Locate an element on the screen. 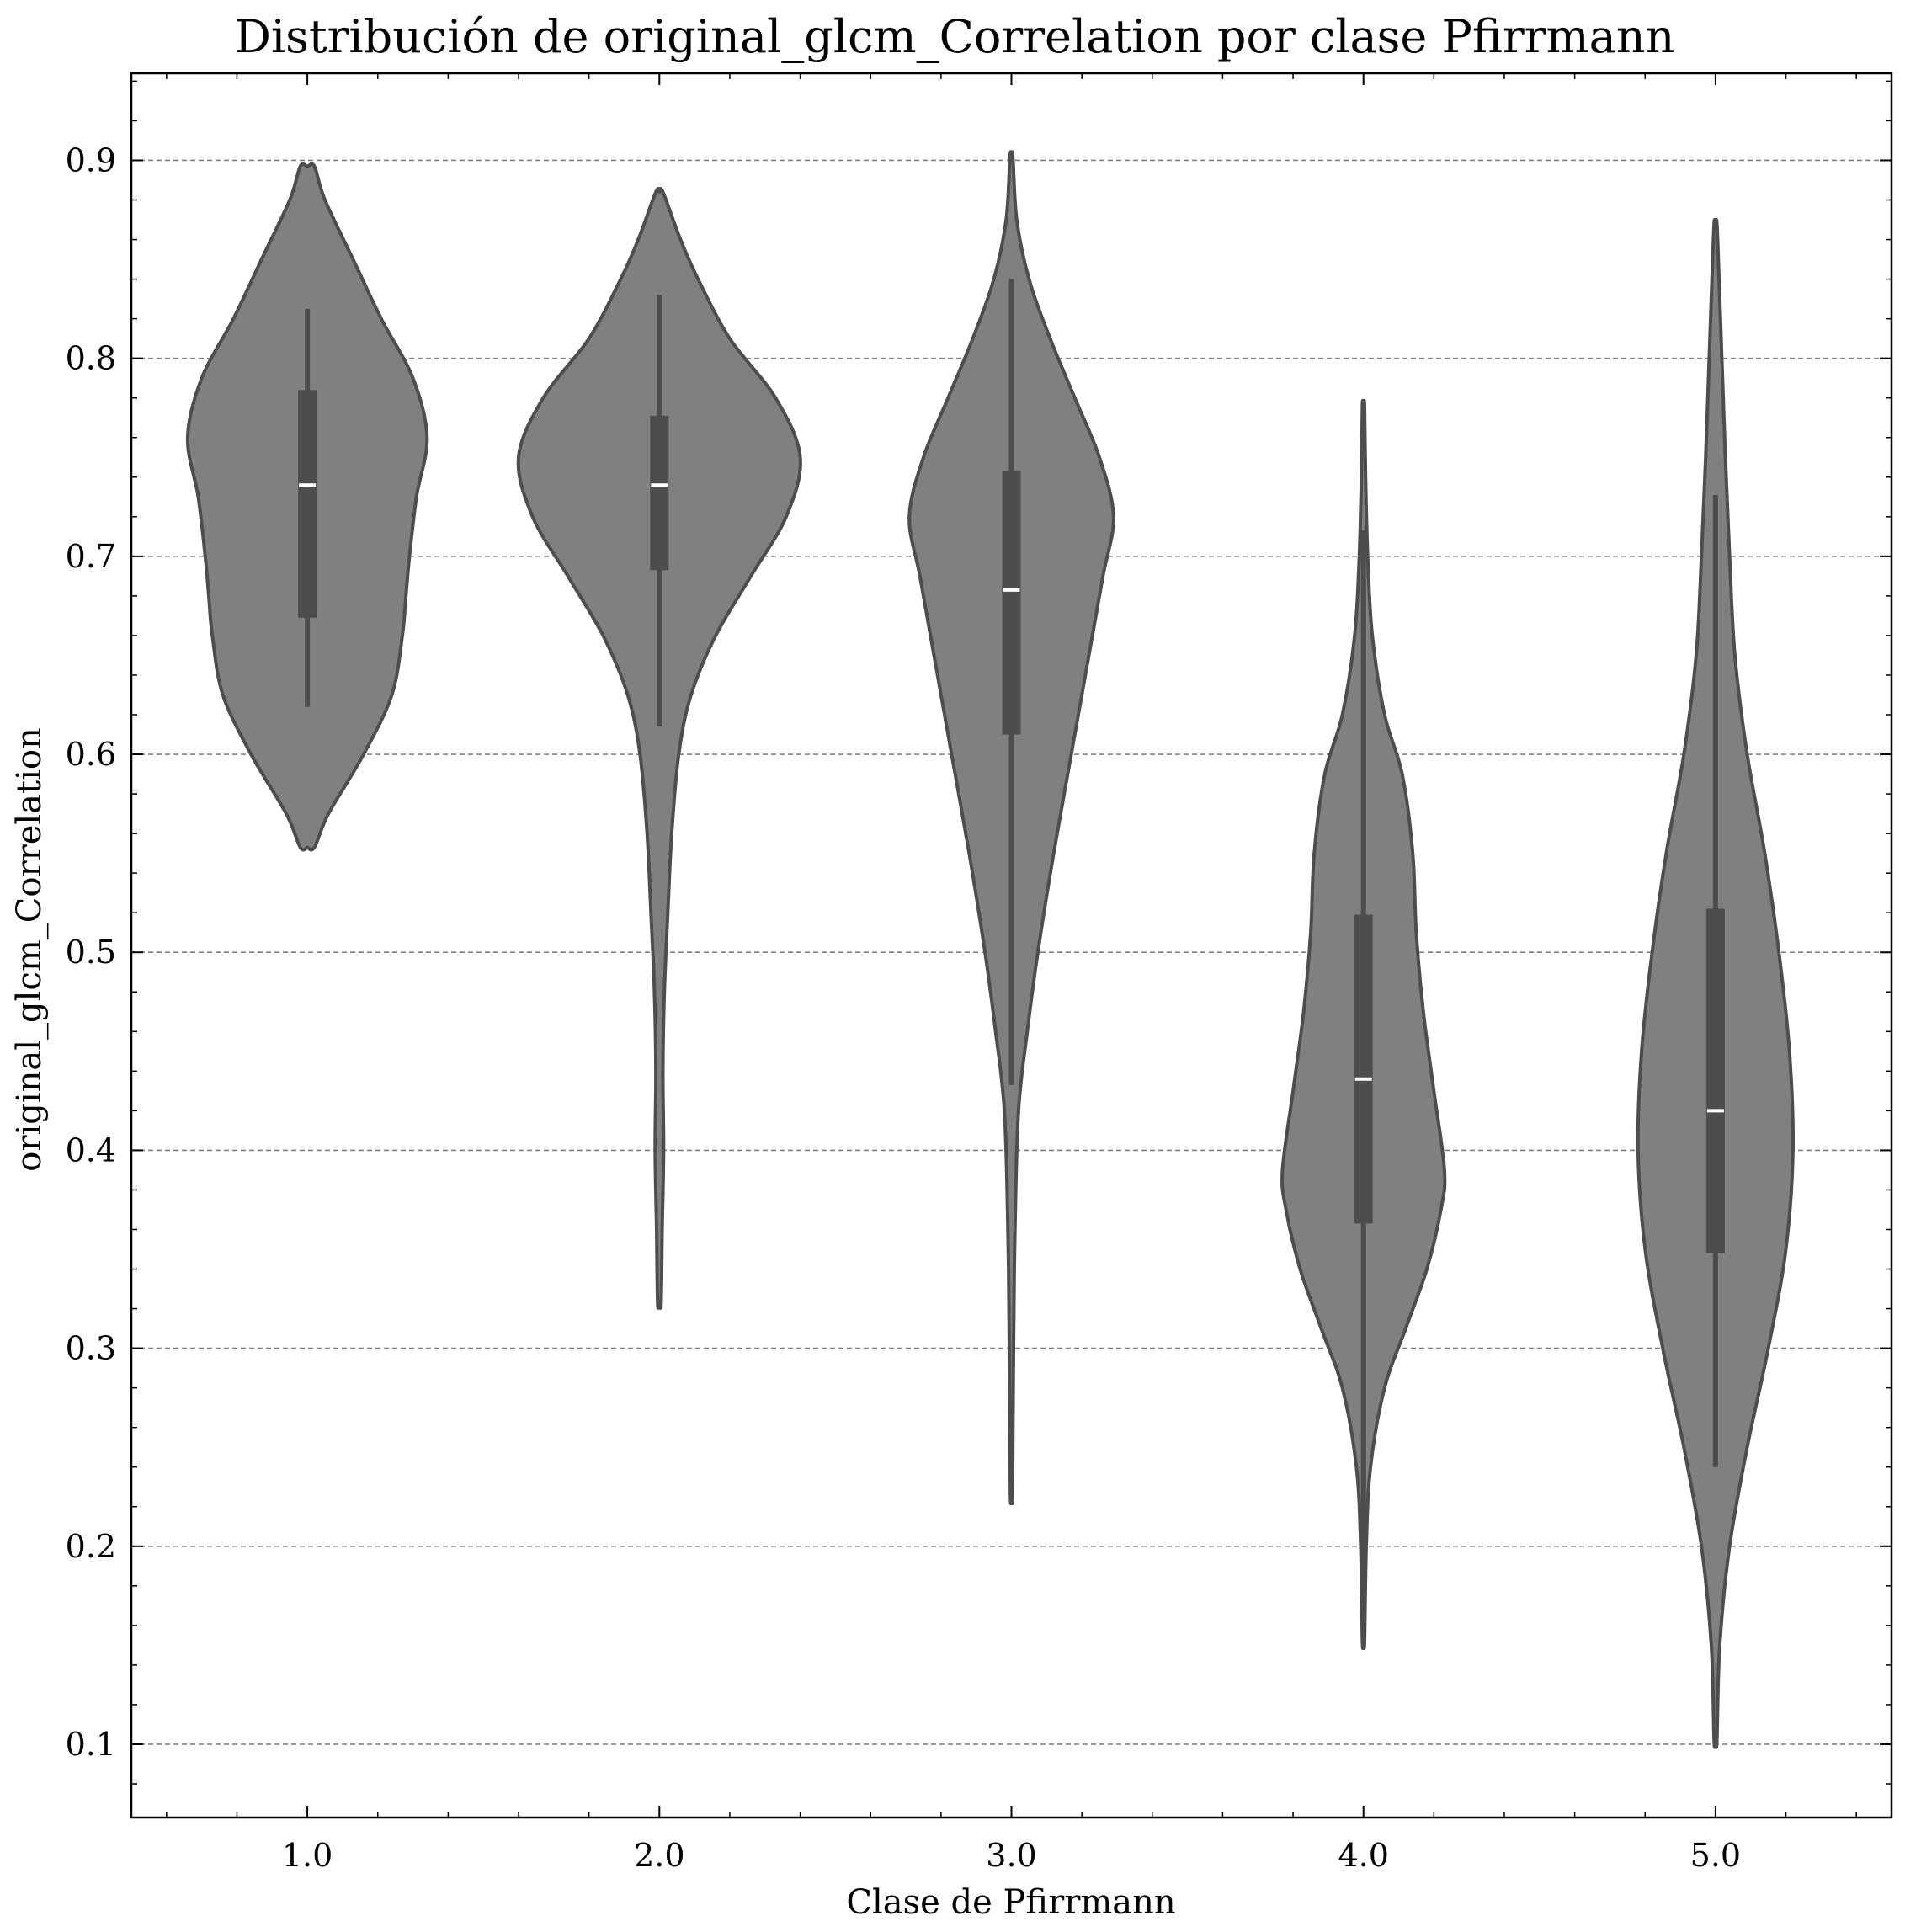 This screenshot has width=1905, height=1932. y-tick-label: 0.9 is located at coordinates (91, 159).